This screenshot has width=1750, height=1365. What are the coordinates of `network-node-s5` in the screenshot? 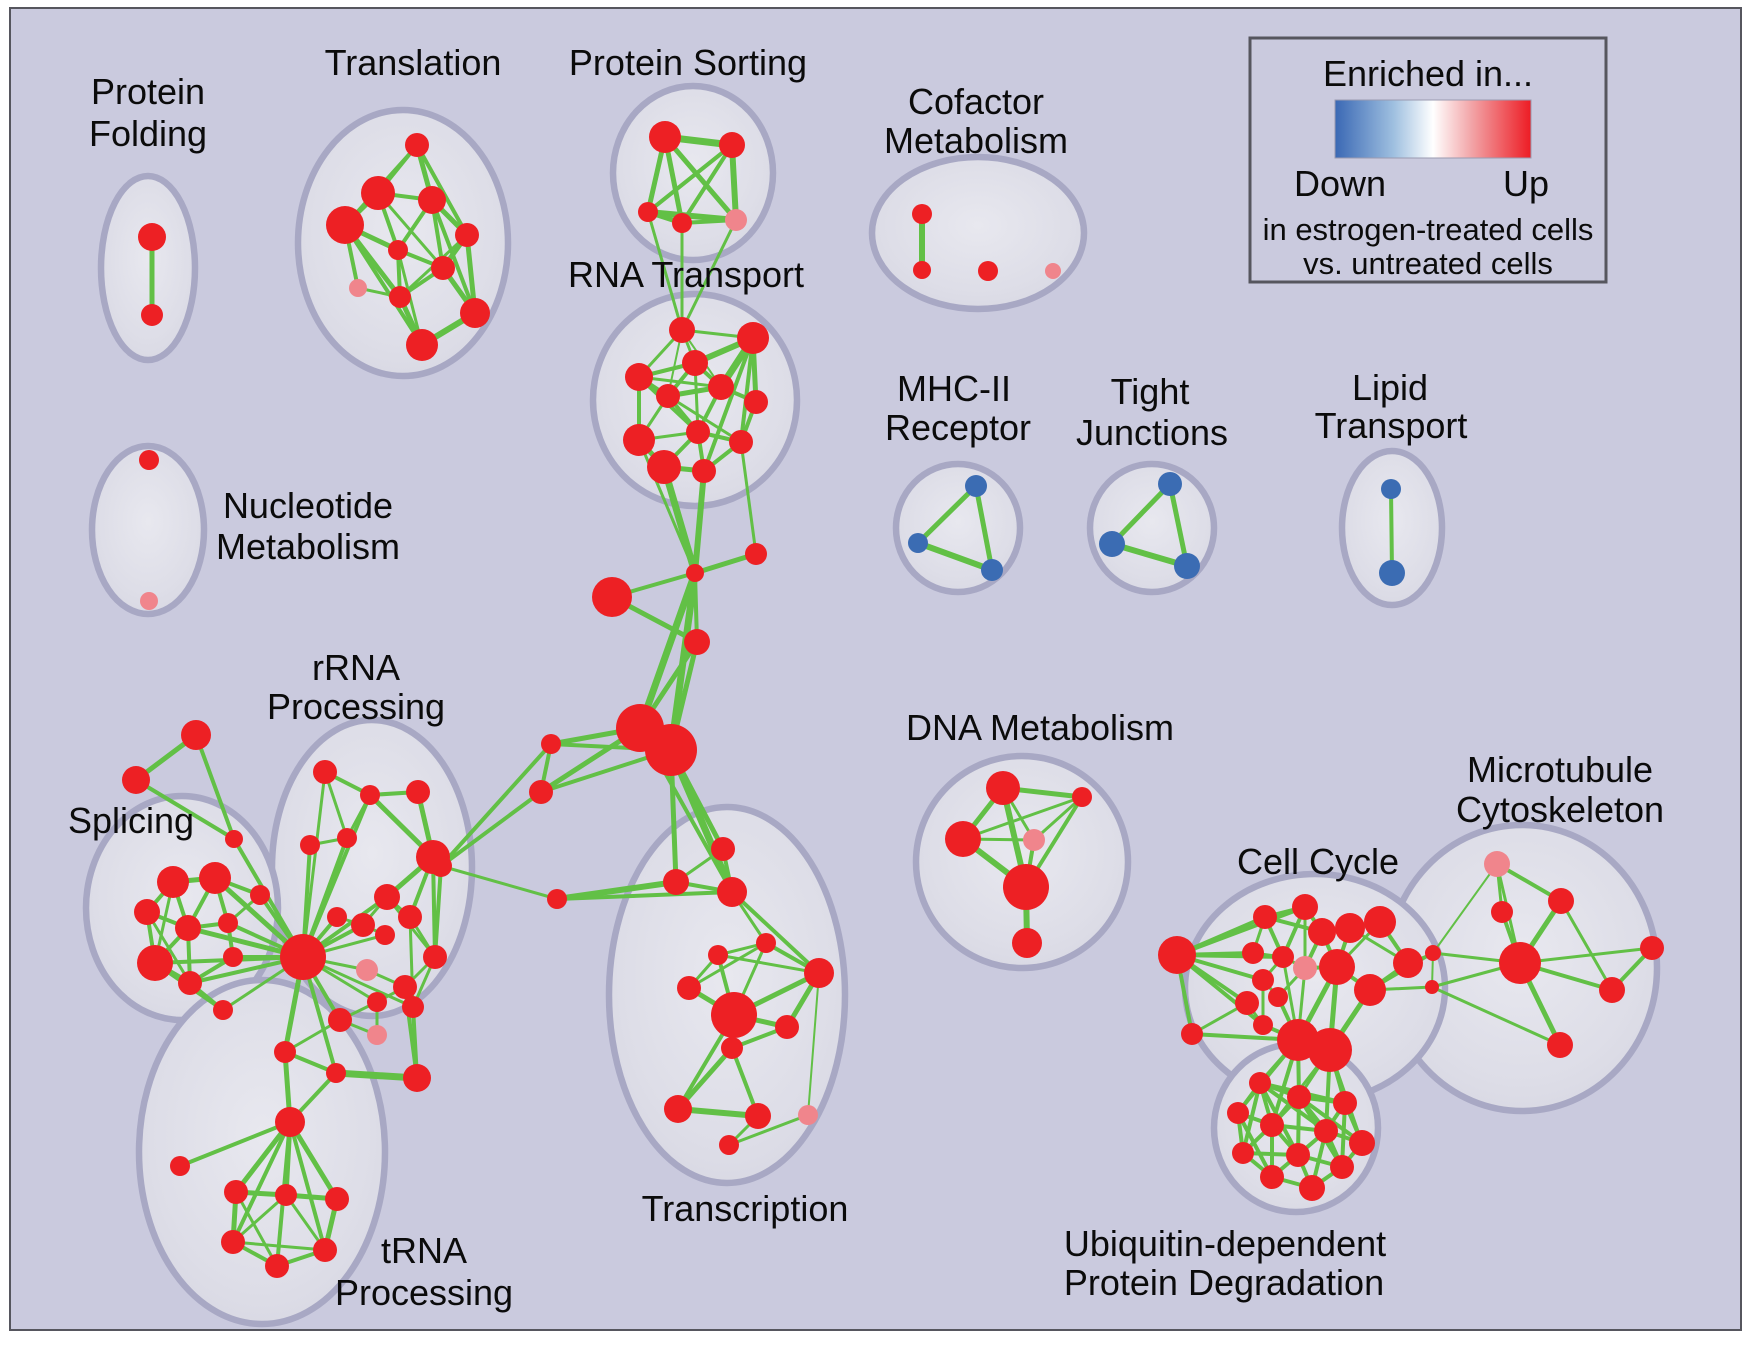 It's located at (155, 963).